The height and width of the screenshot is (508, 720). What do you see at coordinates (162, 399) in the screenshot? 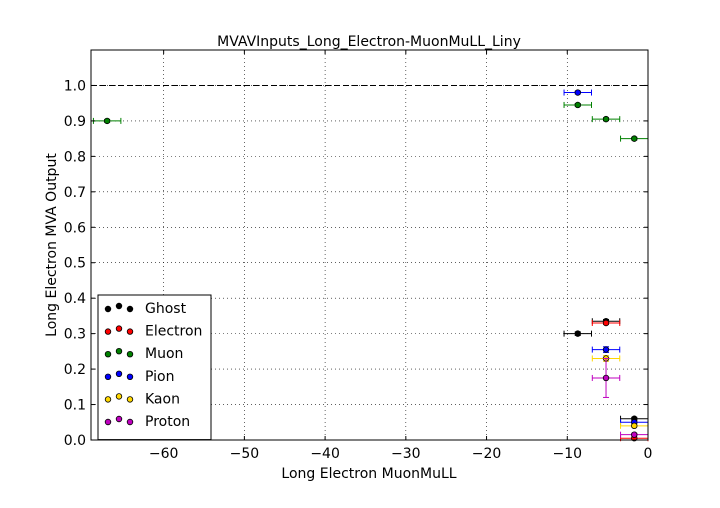
I see `legend-label: Kaon` at bounding box center [162, 399].